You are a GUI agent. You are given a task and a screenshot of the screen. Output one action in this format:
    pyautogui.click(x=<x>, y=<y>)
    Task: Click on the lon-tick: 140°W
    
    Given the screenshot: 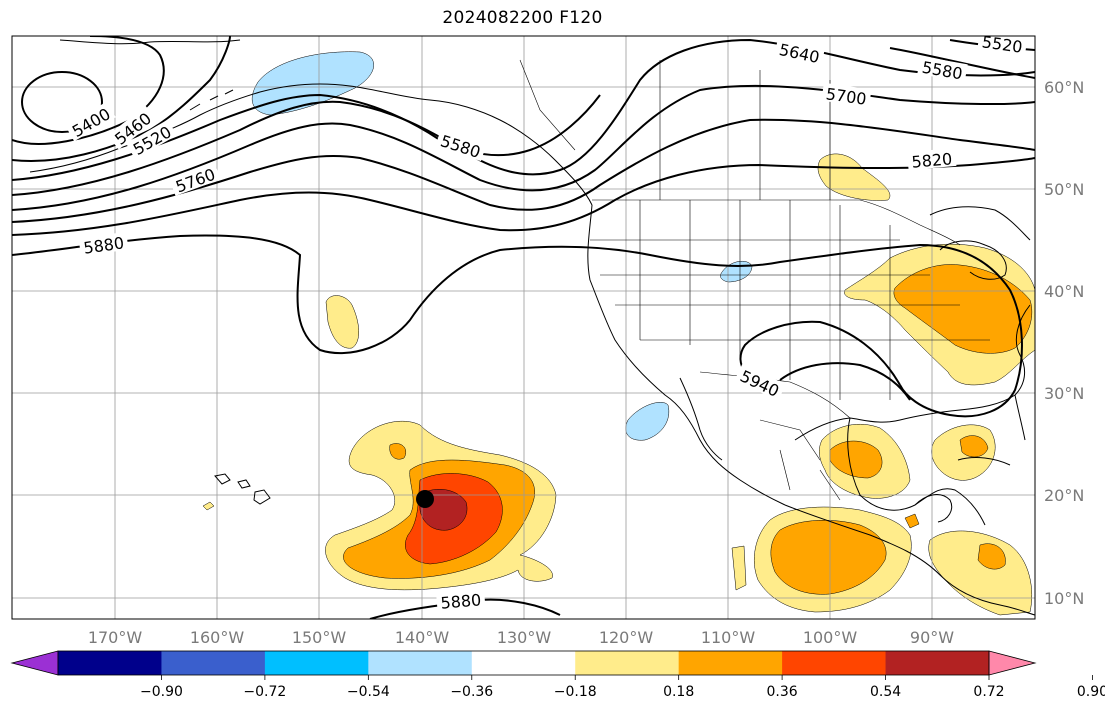 What is the action you would take?
    pyautogui.click(x=422, y=637)
    